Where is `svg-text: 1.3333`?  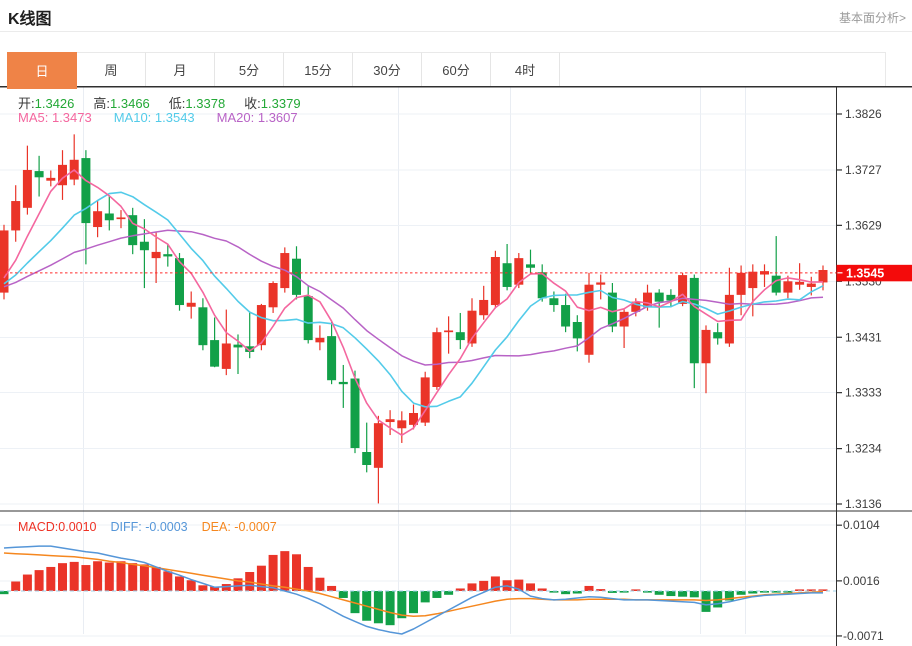 svg-text: 1.3333 is located at coordinates (863, 393).